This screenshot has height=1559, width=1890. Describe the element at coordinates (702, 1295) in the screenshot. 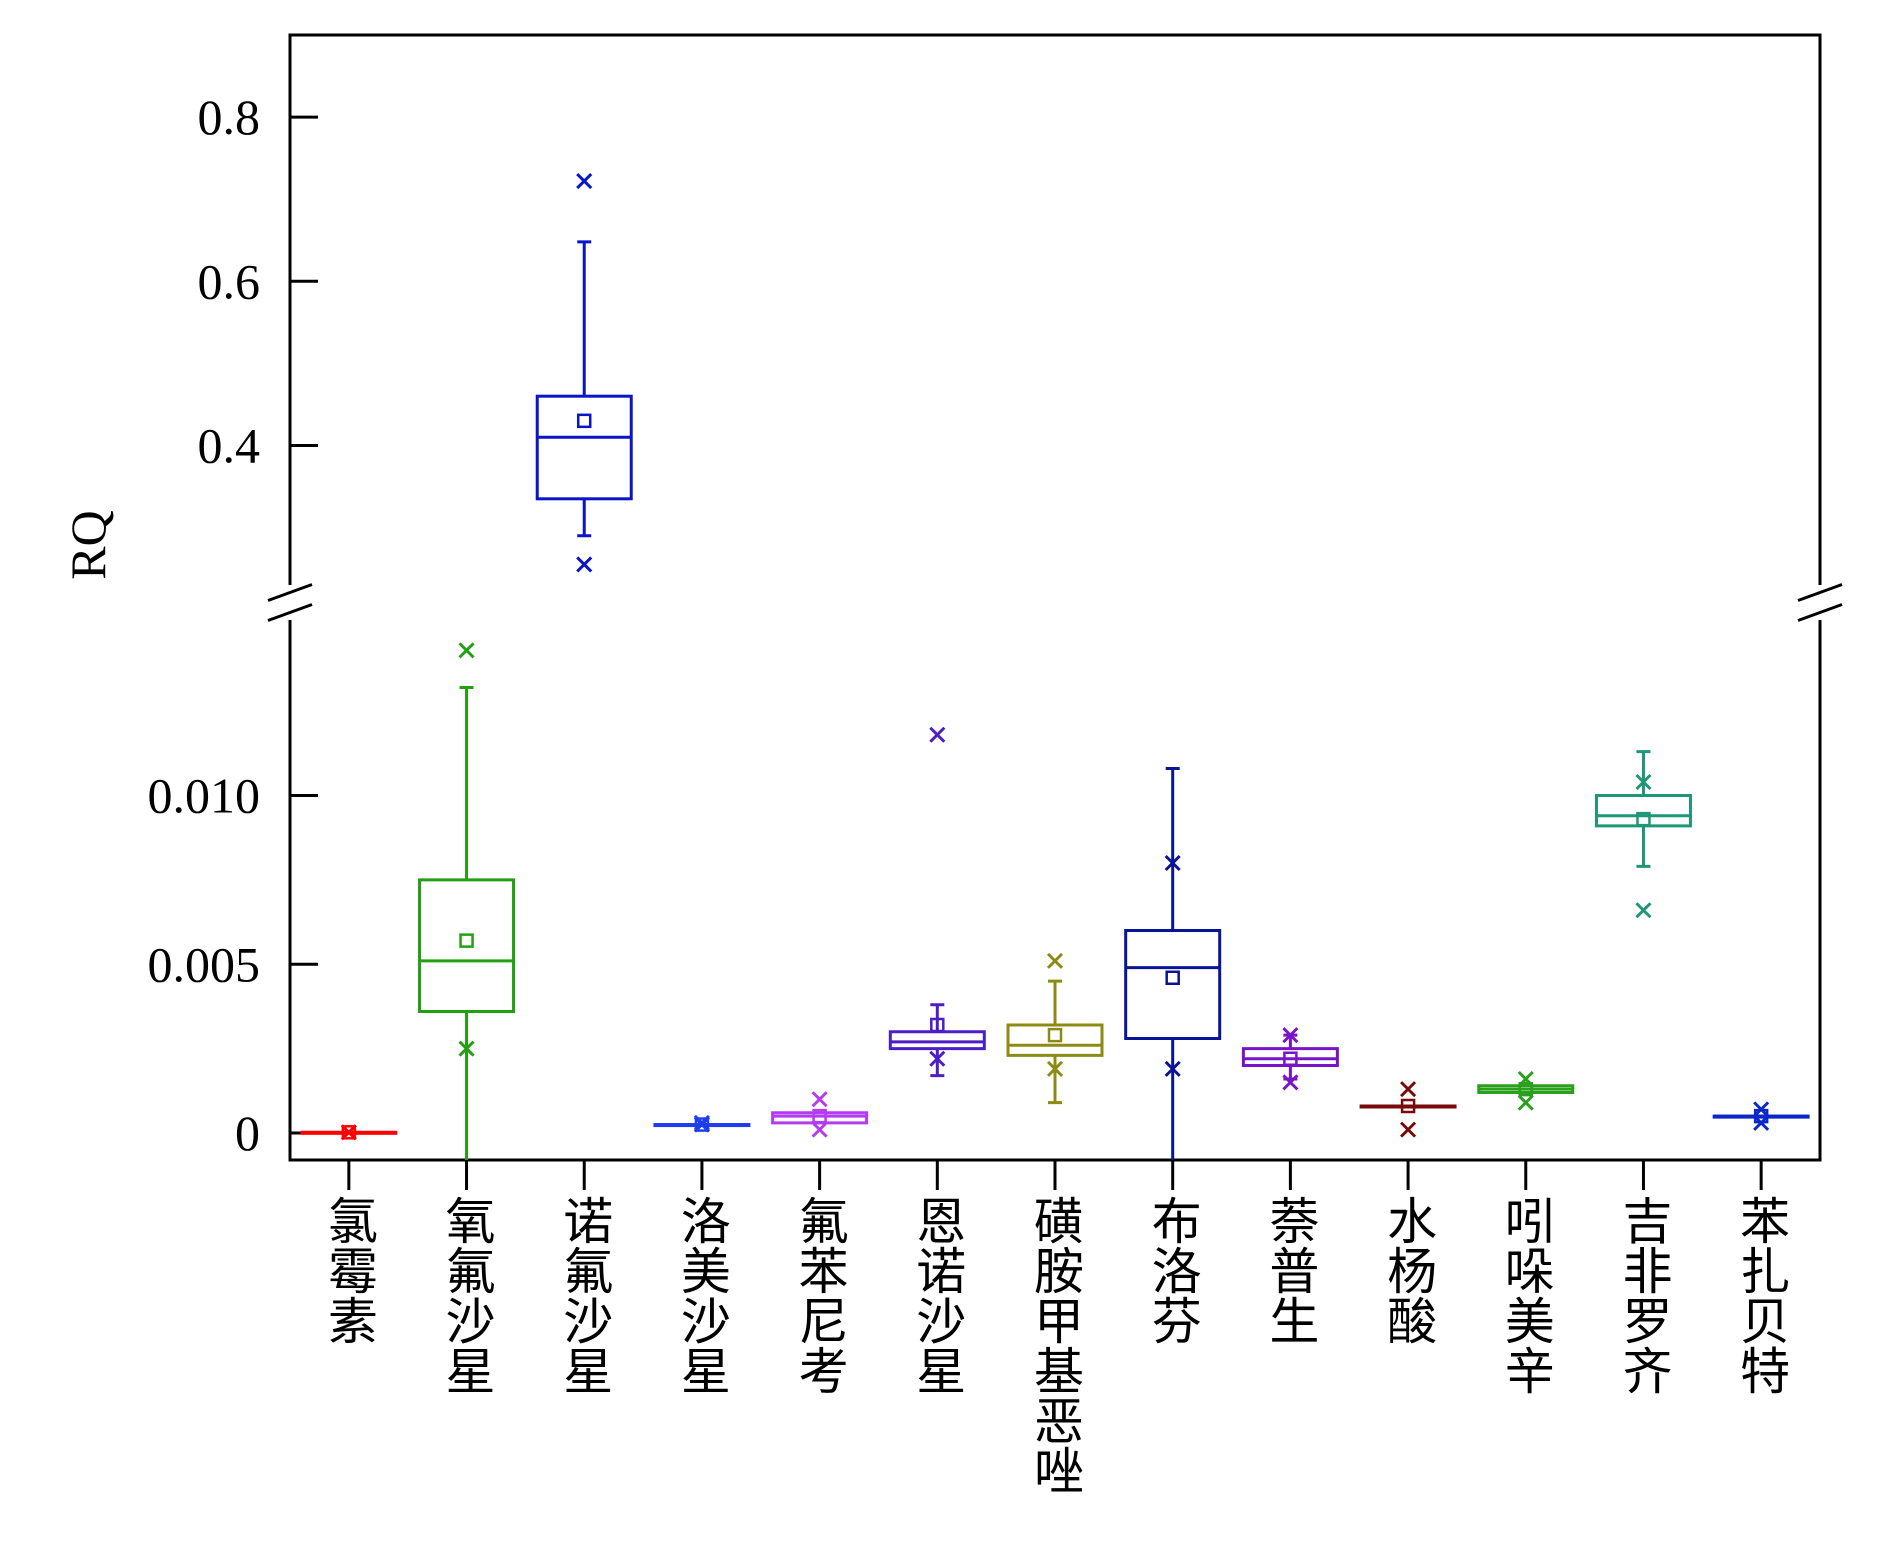

I see `x-category-label: 洛美沙星` at that location.